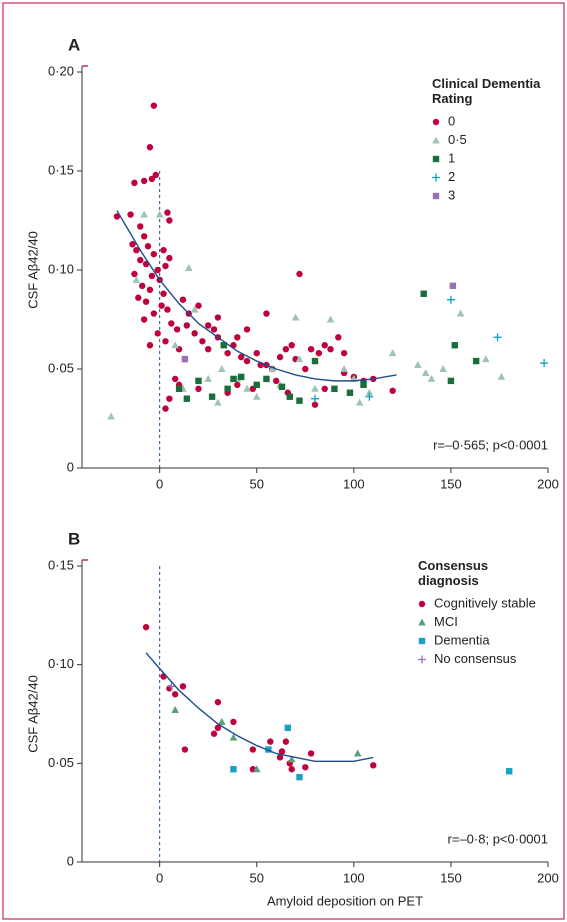  Describe the element at coordinates (475, 658) in the screenshot. I see `legend-label: No consensus` at that location.